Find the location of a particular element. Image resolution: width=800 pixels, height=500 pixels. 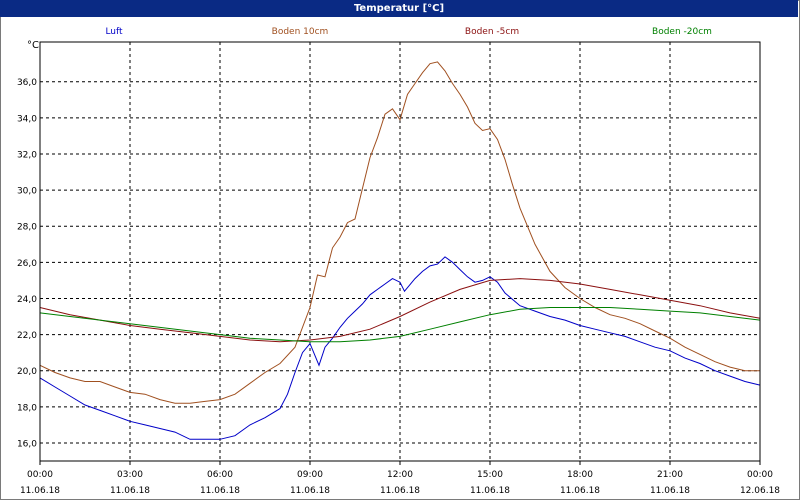

y-tick-label: 22,0 is located at coordinates (27, 336).